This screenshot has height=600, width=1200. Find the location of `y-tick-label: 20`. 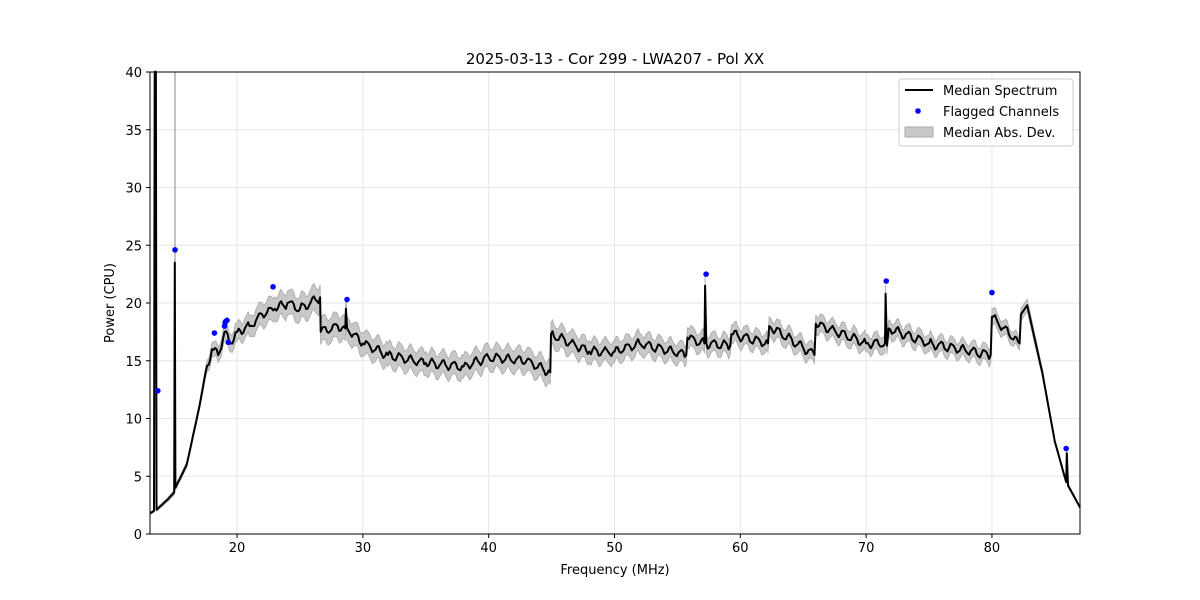

y-tick-label: 20 is located at coordinates (133, 304).